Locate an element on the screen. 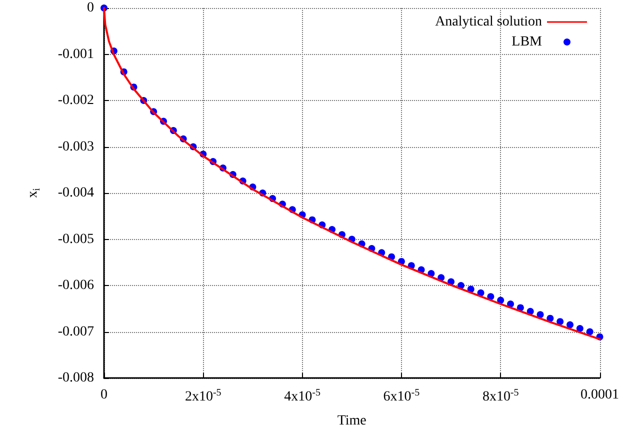 The height and width of the screenshot is (437, 622). x-tick-label: 0.0001 is located at coordinates (599, 395).